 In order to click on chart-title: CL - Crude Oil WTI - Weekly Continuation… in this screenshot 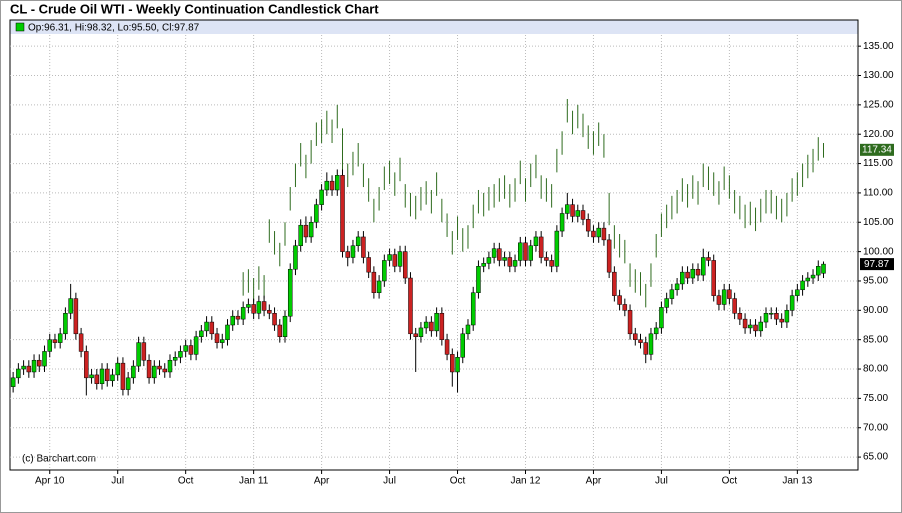, I will do `click(194, 8)`.